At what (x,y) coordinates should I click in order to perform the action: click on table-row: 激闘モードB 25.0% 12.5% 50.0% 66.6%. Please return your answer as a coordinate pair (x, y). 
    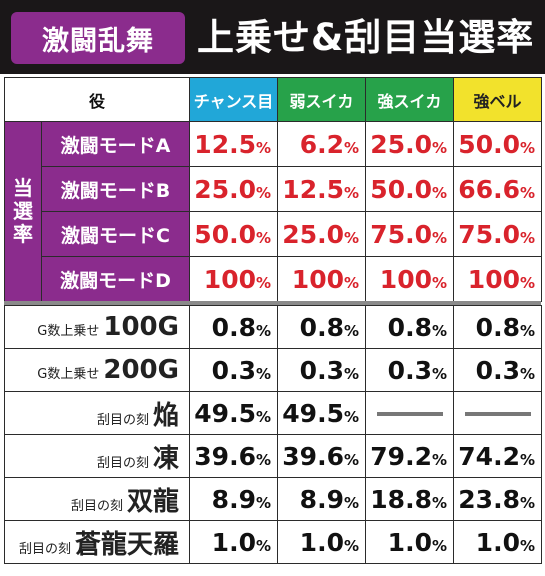
    Looking at the image, I should click on (274, 189).